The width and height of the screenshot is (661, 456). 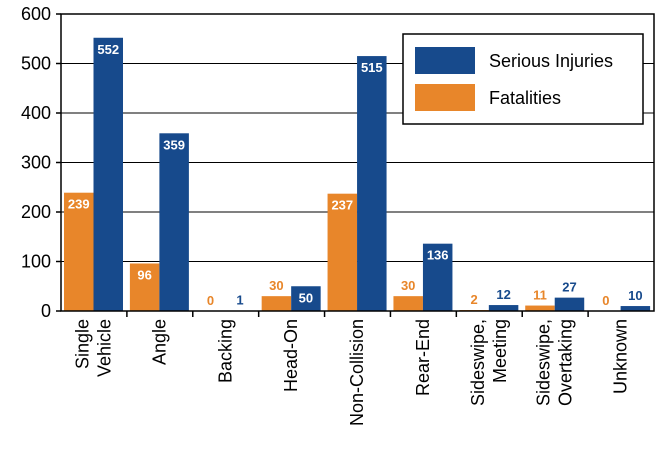 What do you see at coordinates (438, 255) in the screenshot?
I see `data-label: 136` at bounding box center [438, 255].